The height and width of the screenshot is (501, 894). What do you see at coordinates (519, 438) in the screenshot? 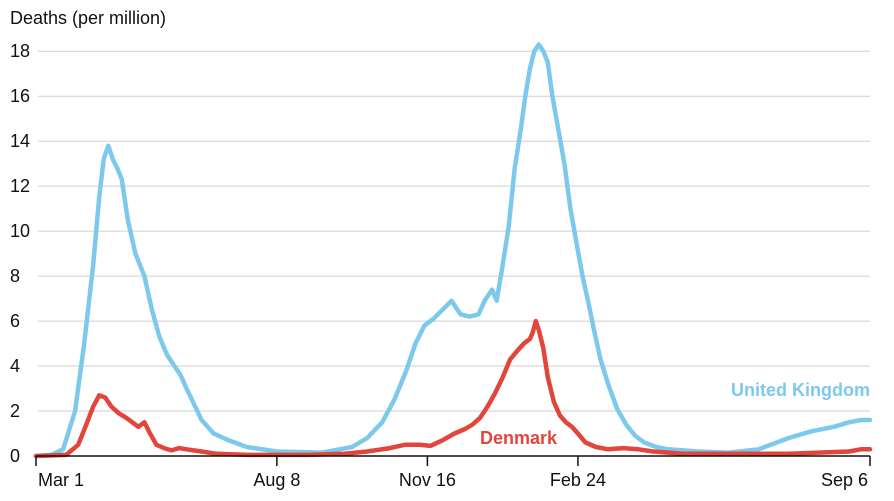
I see `legend-denmark: Denmark` at bounding box center [519, 438].